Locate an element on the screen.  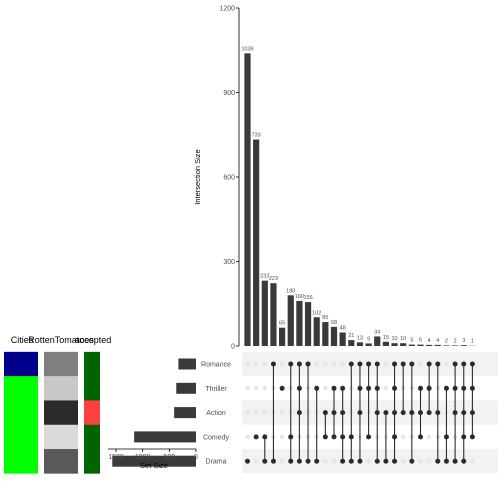
intersection-bar-label-25: 2 is located at coordinates (455, 341).